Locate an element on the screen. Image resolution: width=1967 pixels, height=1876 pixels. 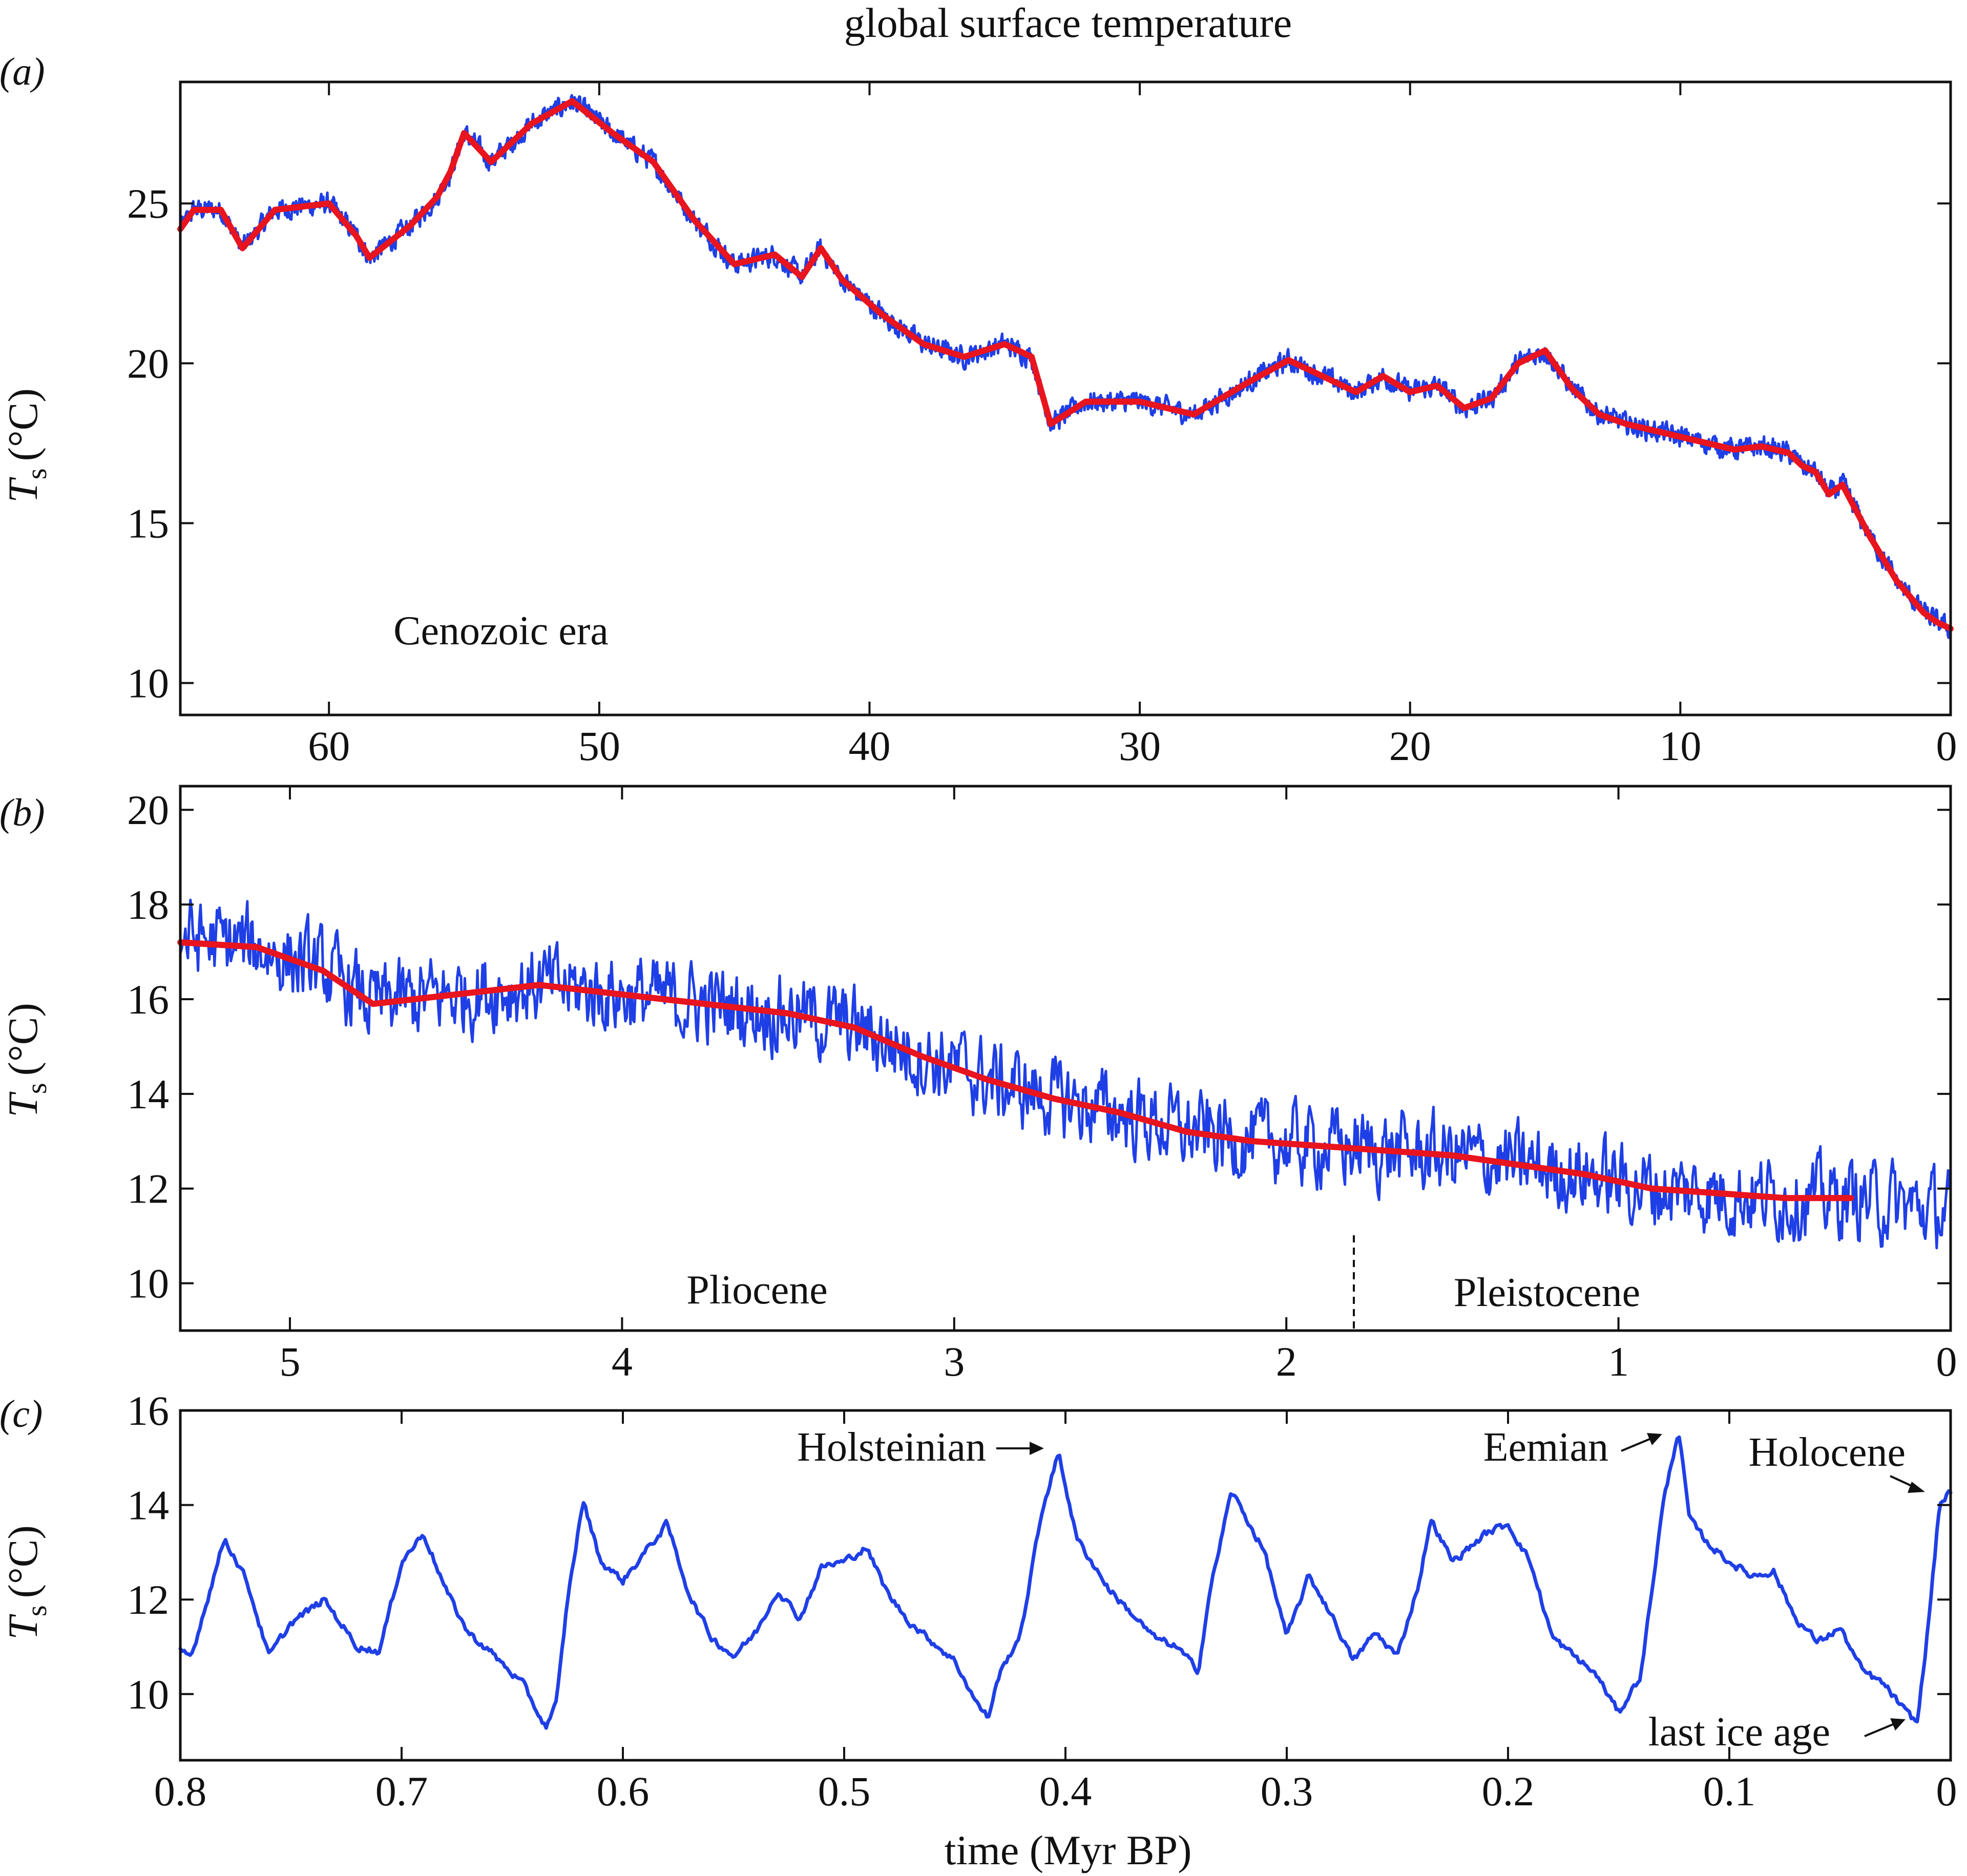
x-tick-label: 0.5 is located at coordinates (844, 1792).